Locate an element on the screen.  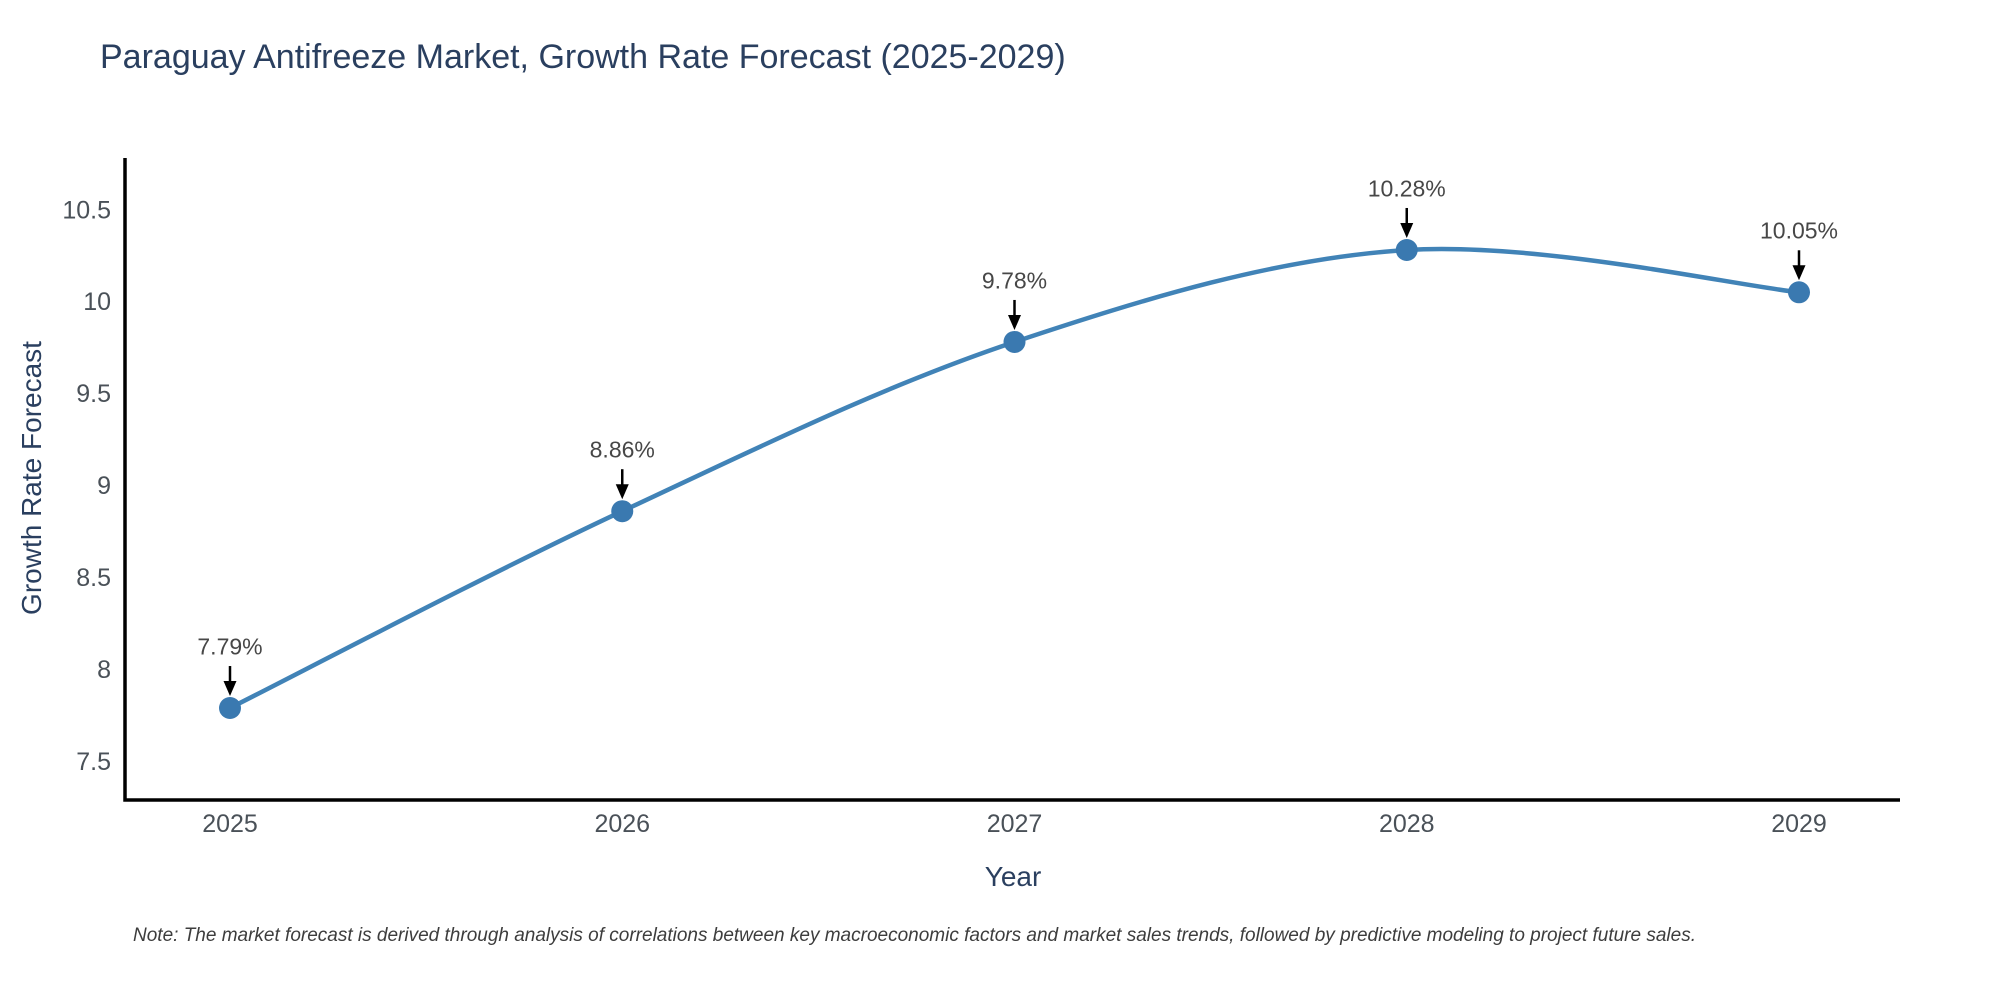
x-tick-label: 2025 is located at coordinates (230, 824).